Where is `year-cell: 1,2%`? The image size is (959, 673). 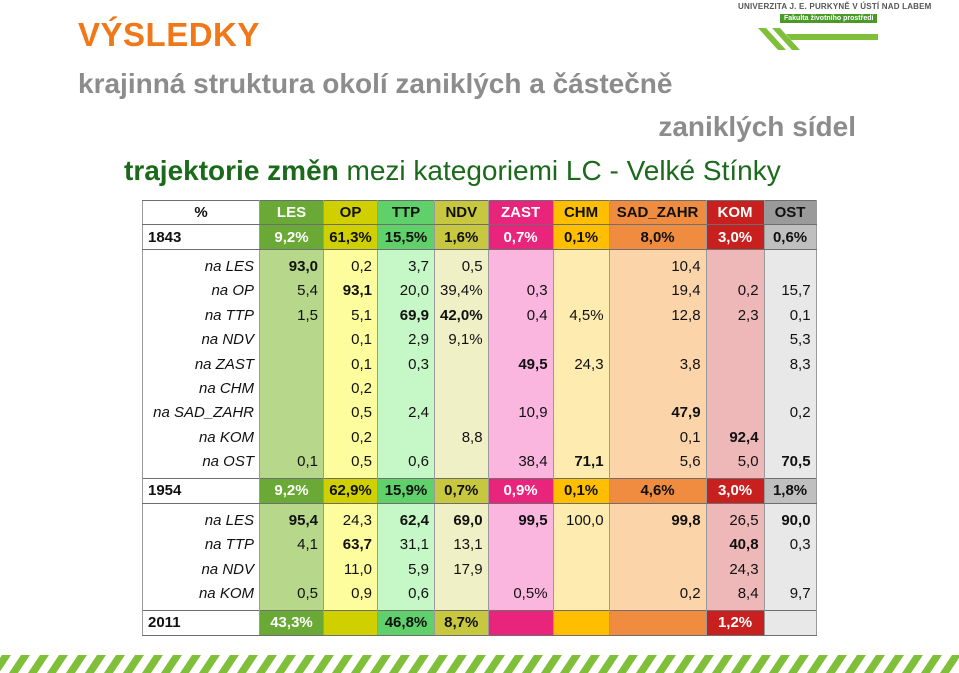 year-cell: 1,2% is located at coordinates (735, 623).